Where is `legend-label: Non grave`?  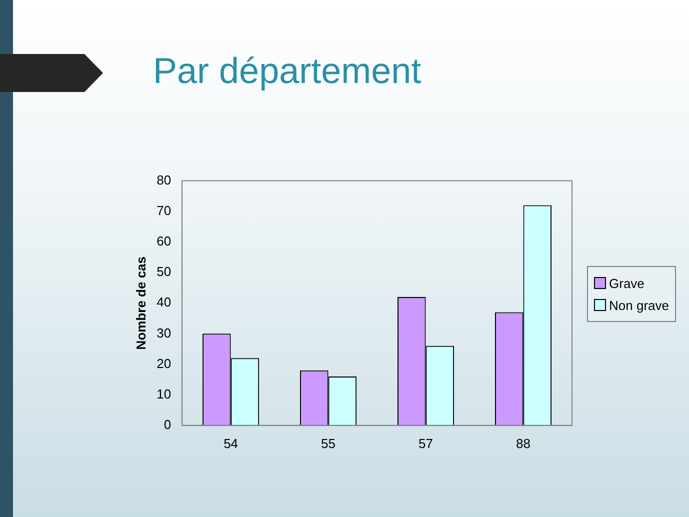 legend-label: Non grave is located at coordinates (639, 305).